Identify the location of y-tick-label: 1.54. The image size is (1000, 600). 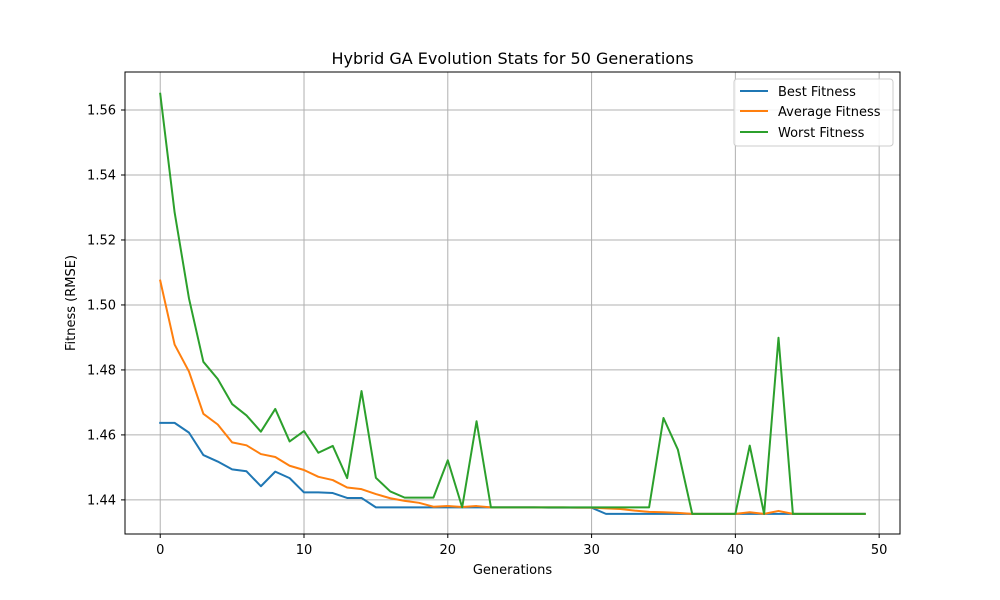
(101, 175).